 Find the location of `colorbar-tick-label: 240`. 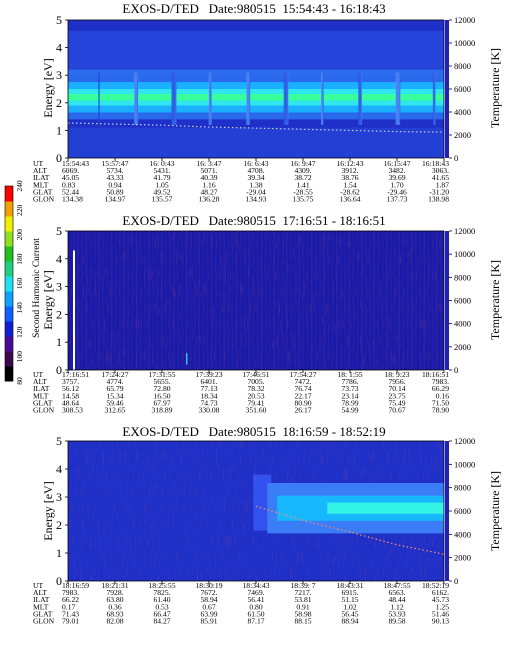

colorbar-tick-label: 240 is located at coordinates (19, 186).